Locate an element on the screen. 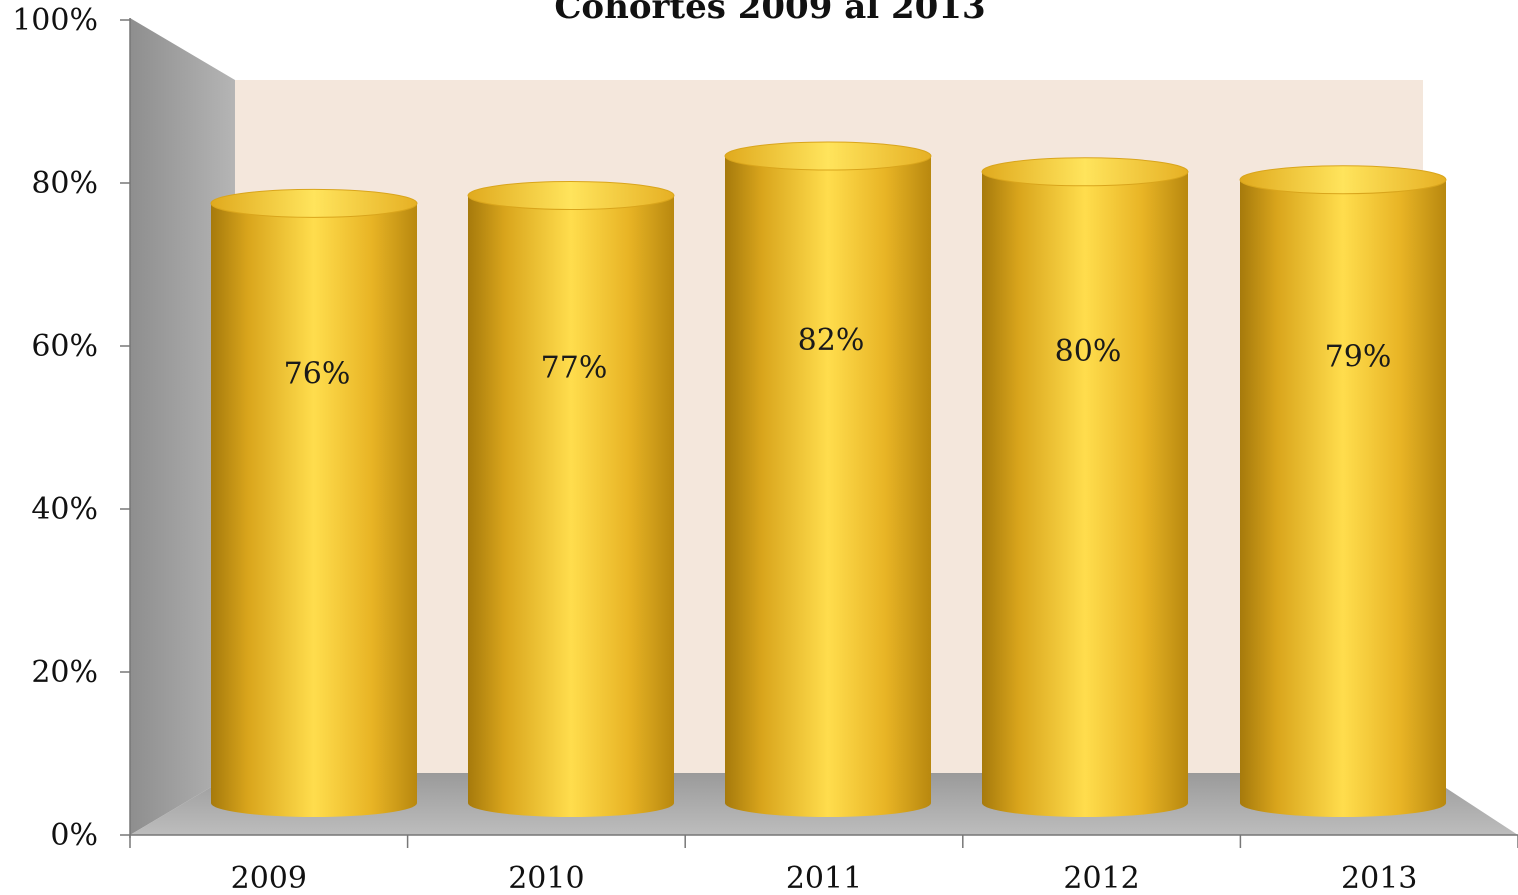 The height and width of the screenshot is (895, 1518). data-label: 80% is located at coordinates (1088, 351).